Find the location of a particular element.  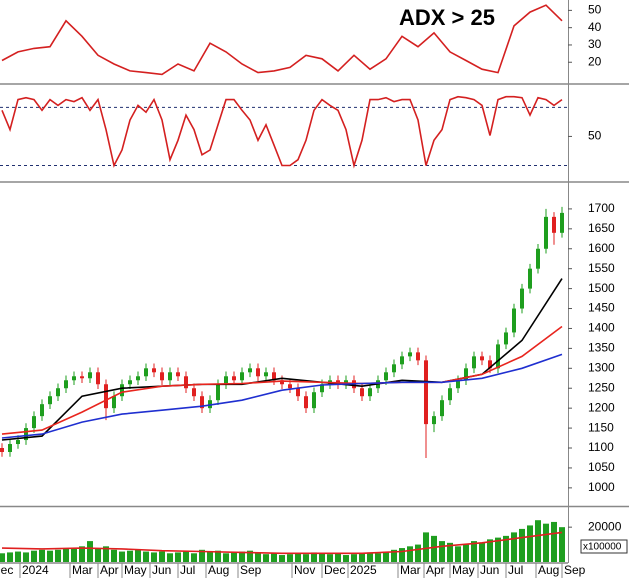

moving-average is located at coordinates (282, 396).